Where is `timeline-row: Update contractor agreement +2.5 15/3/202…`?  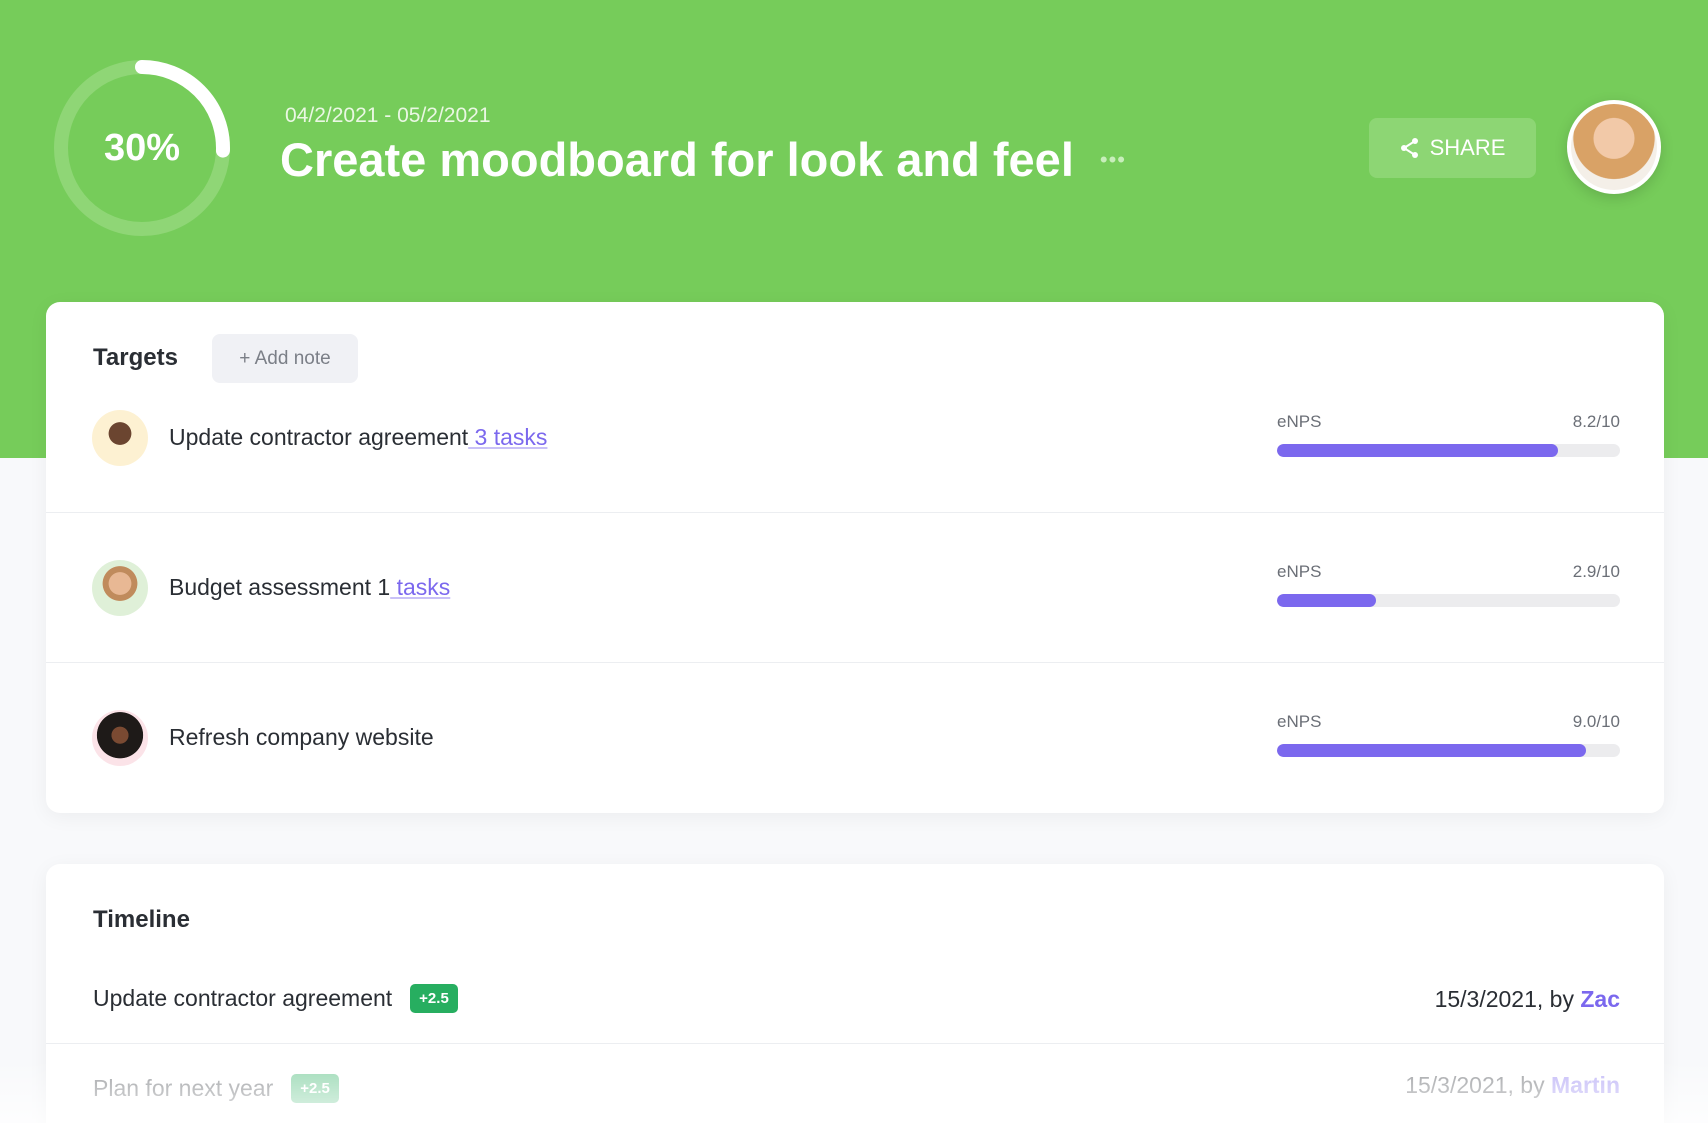
timeline-row: Update contractor agreement +2.5 15/3/202… is located at coordinates (855, 999).